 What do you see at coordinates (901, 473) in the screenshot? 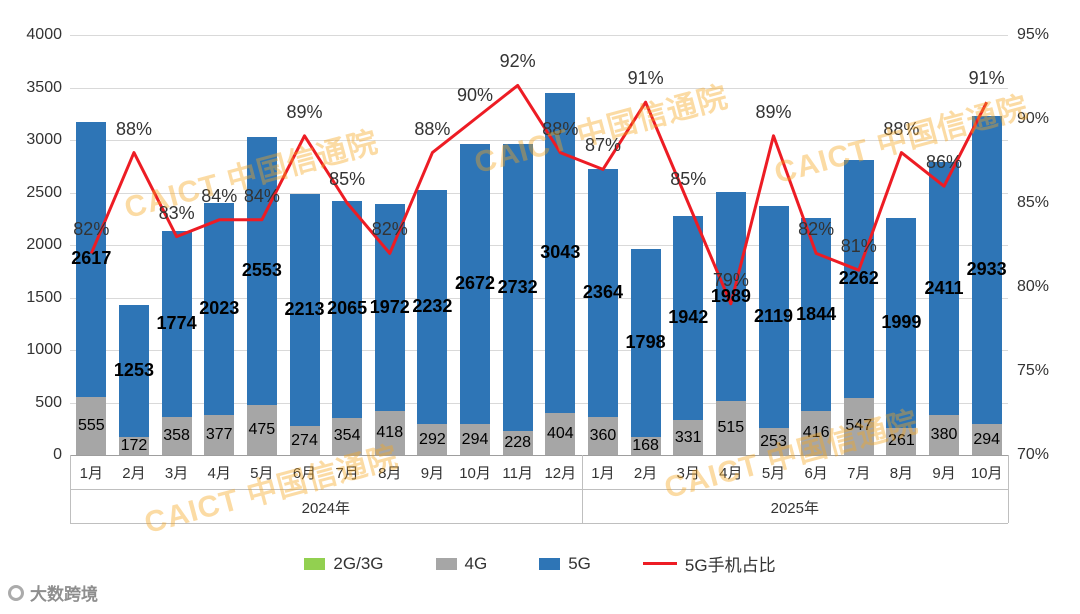
I see `x-axis-month-label: 8月` at bounding box center [901, 473].